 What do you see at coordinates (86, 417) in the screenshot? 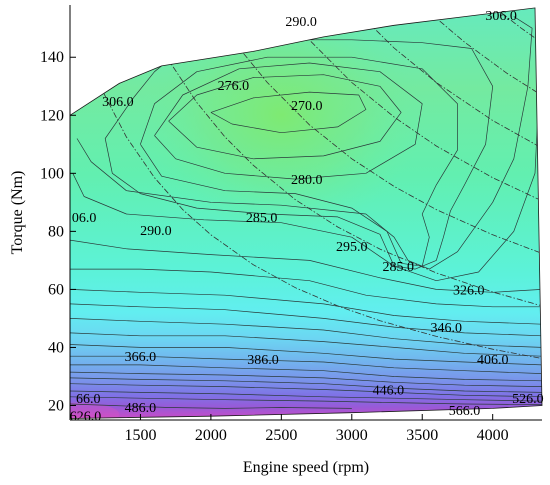
I see `contour-label: 626.0` at bounding box center [86, 417].